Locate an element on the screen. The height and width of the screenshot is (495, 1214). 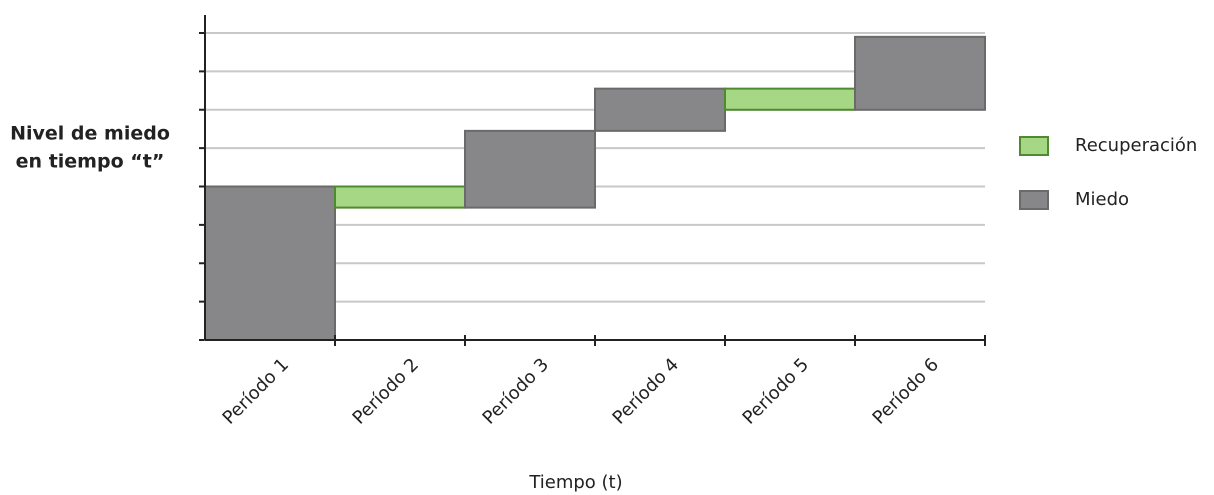
legend-label: Recuperación is located at coordinates (1136, 145).